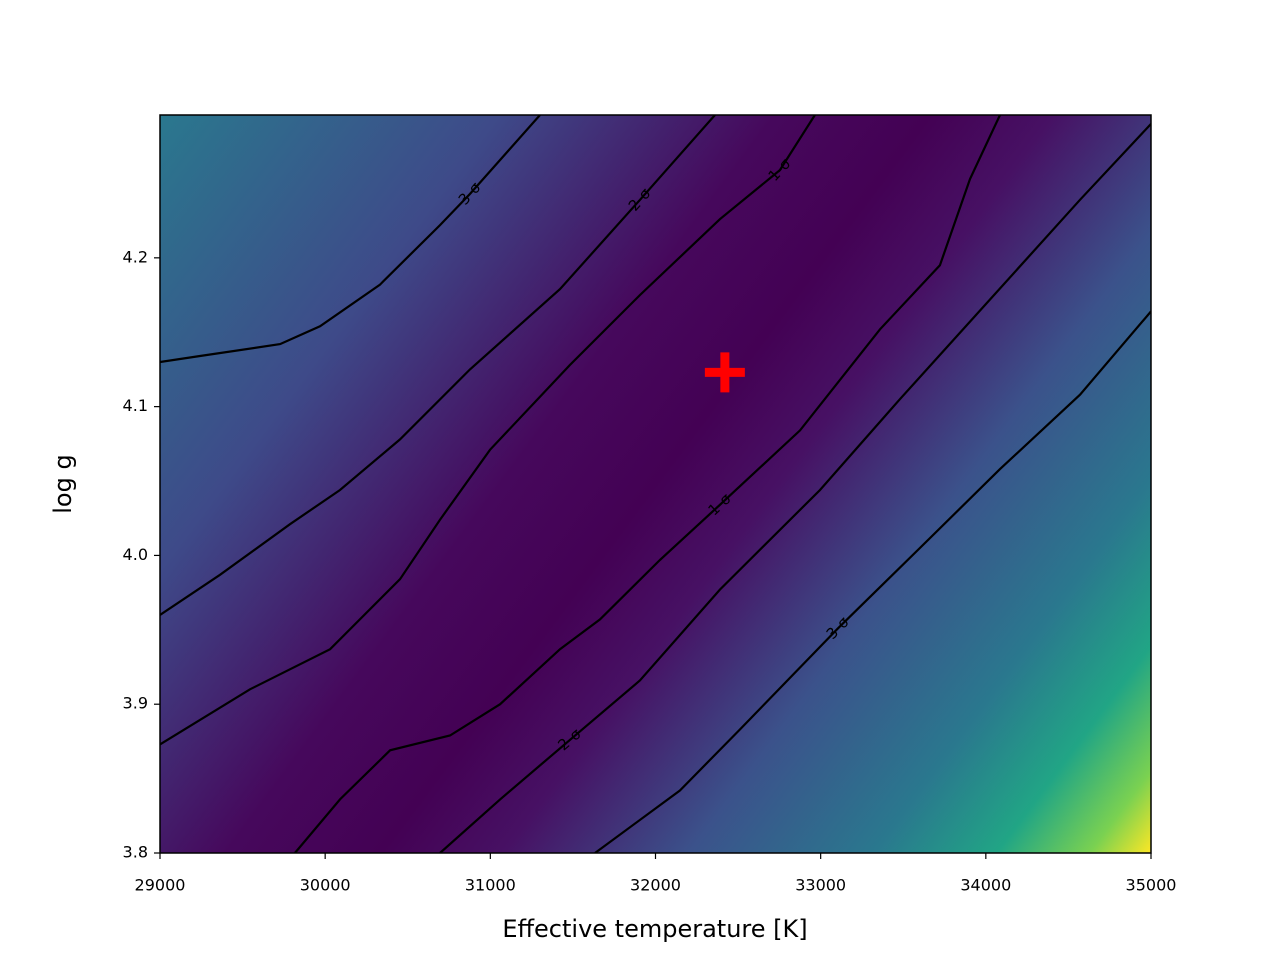  Describe the element at coordinates (135, 554) in the screenshot. I see `y-tick-label: 4.0` at that location.